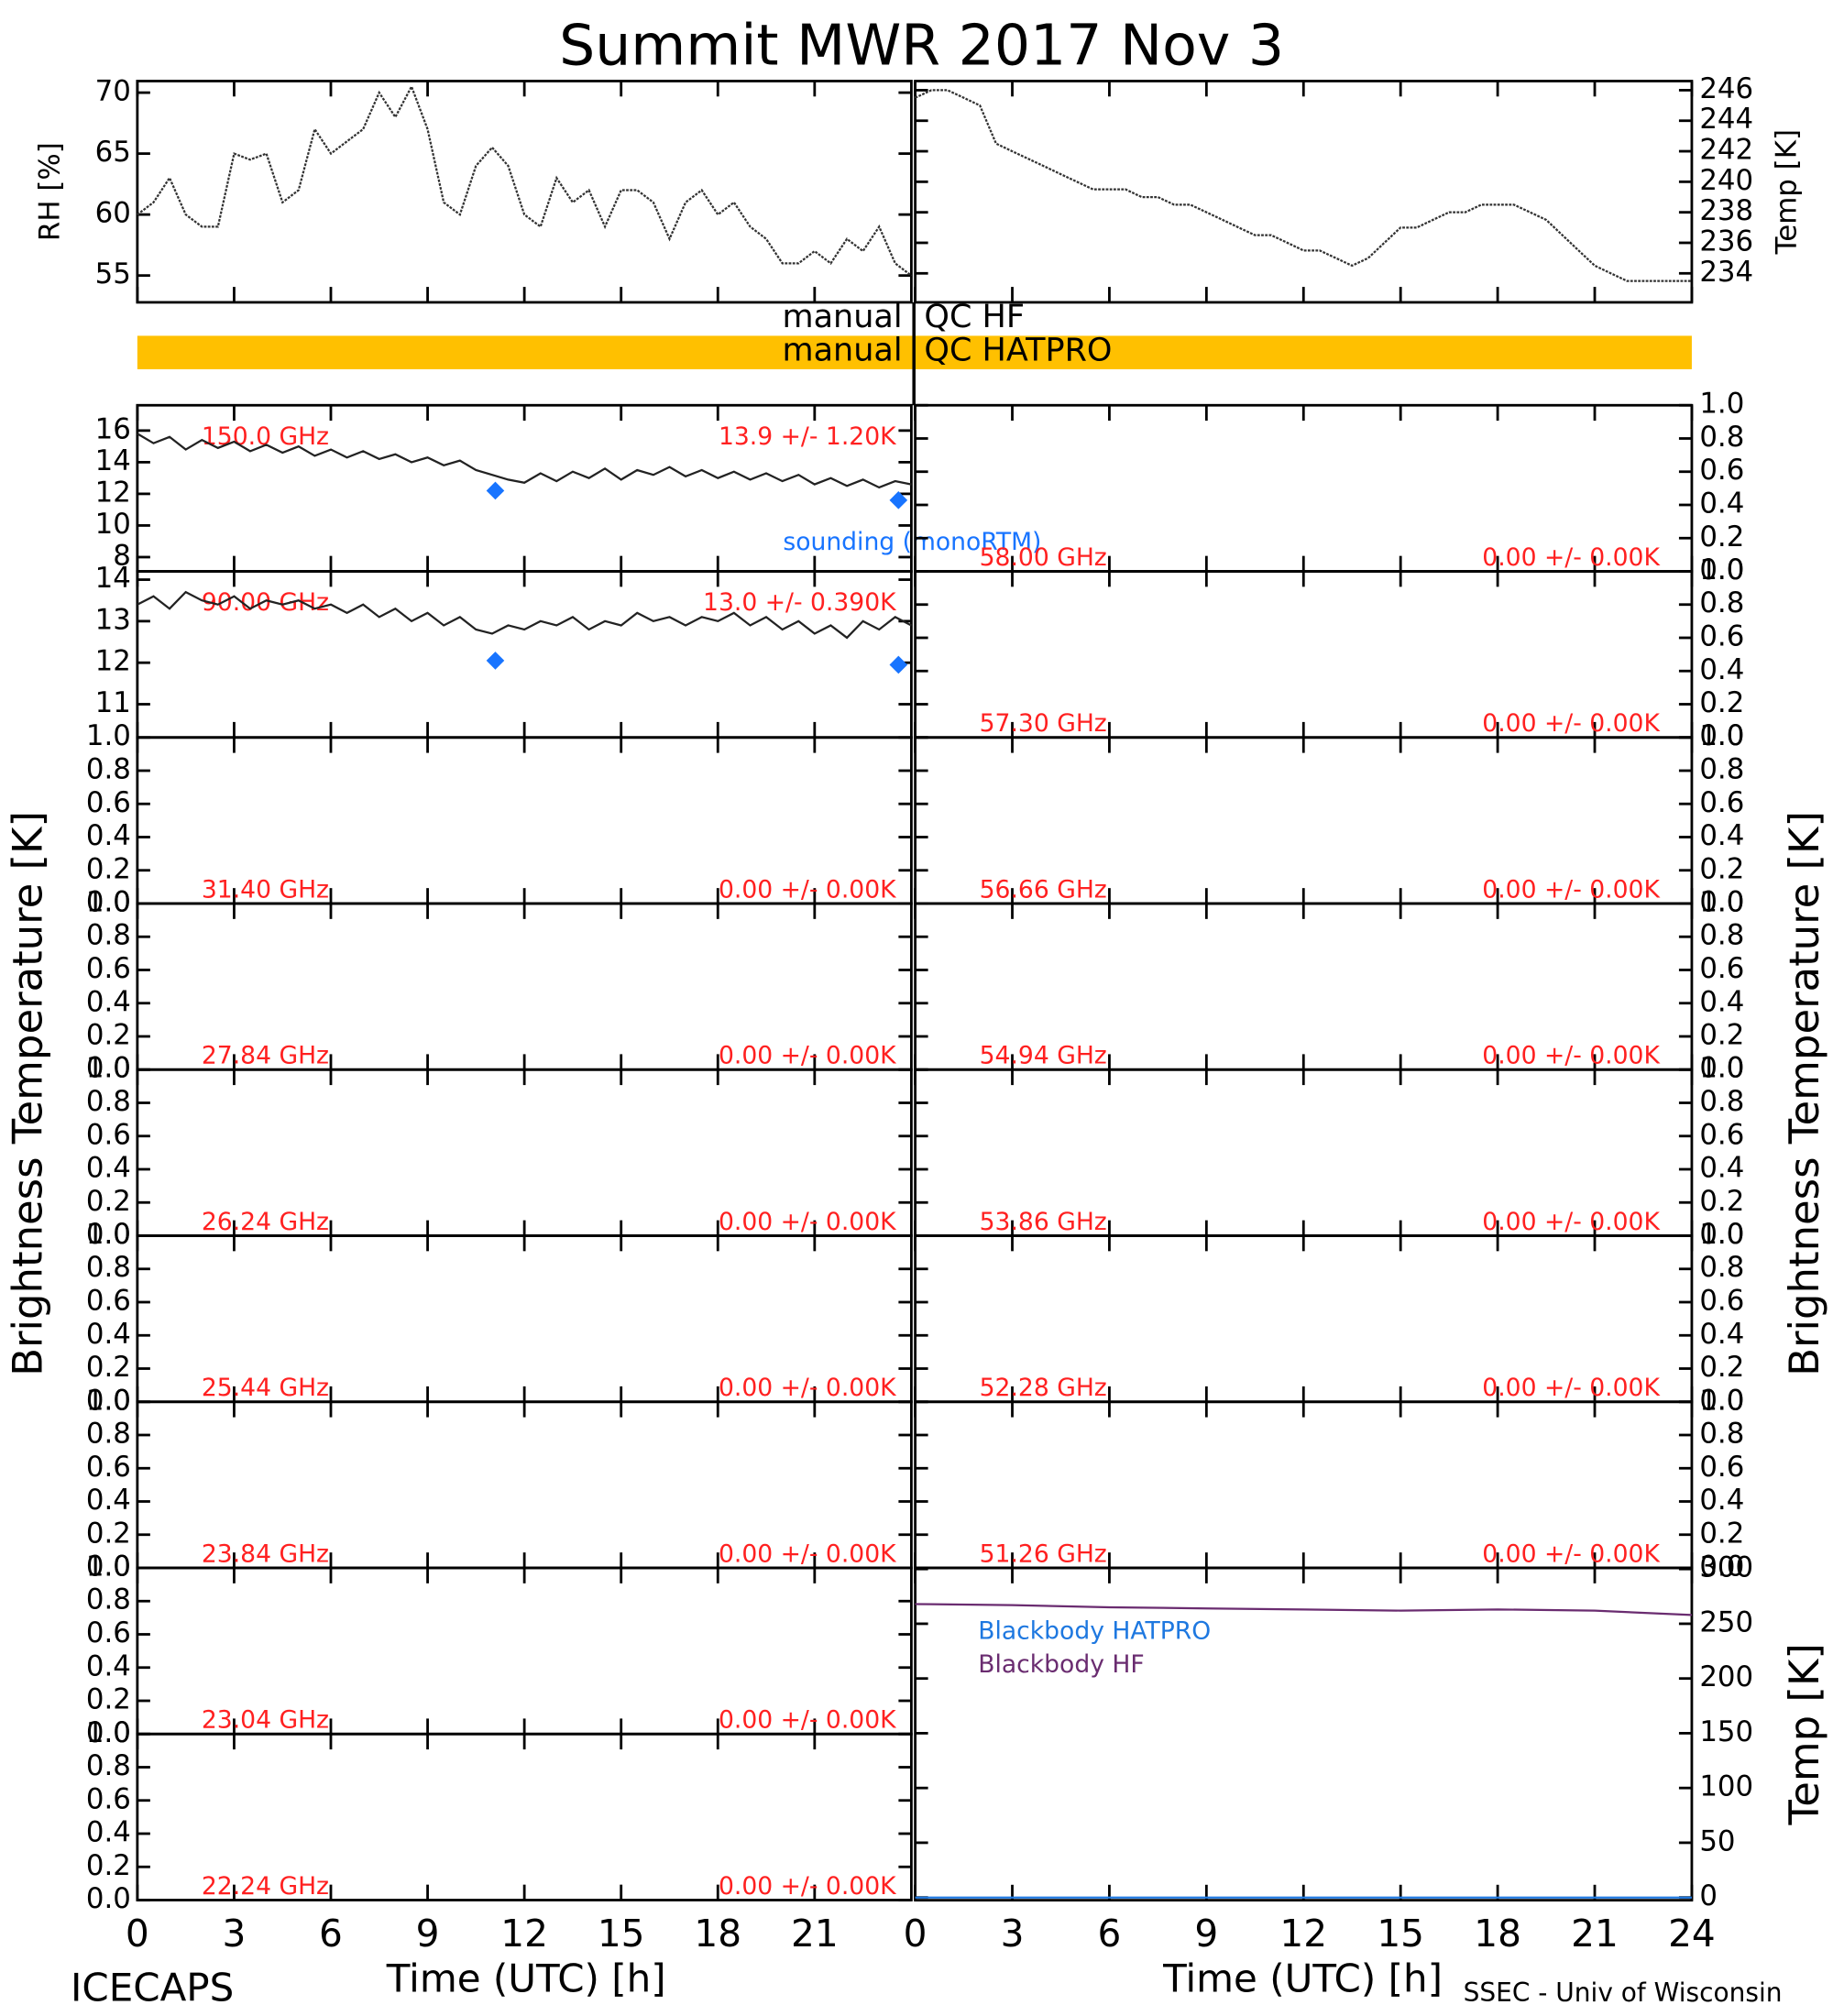 This screenshot has height=2016, width=1833. What do you see at coordinates (265, 1388) in the screenshot?
I see `channel-label: 25.44 GHz` at bounding box center [265, 1388].